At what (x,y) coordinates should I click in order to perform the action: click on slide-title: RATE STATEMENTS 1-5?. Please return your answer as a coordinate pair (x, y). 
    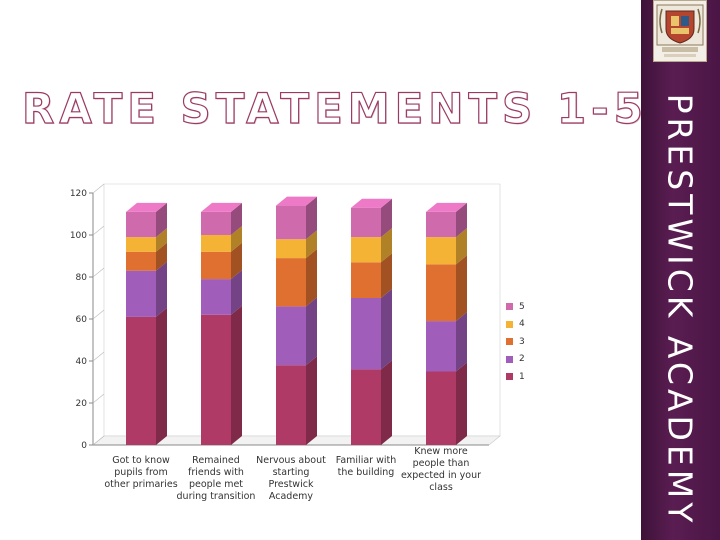
    Looking at the image, I should click on (349, 108).